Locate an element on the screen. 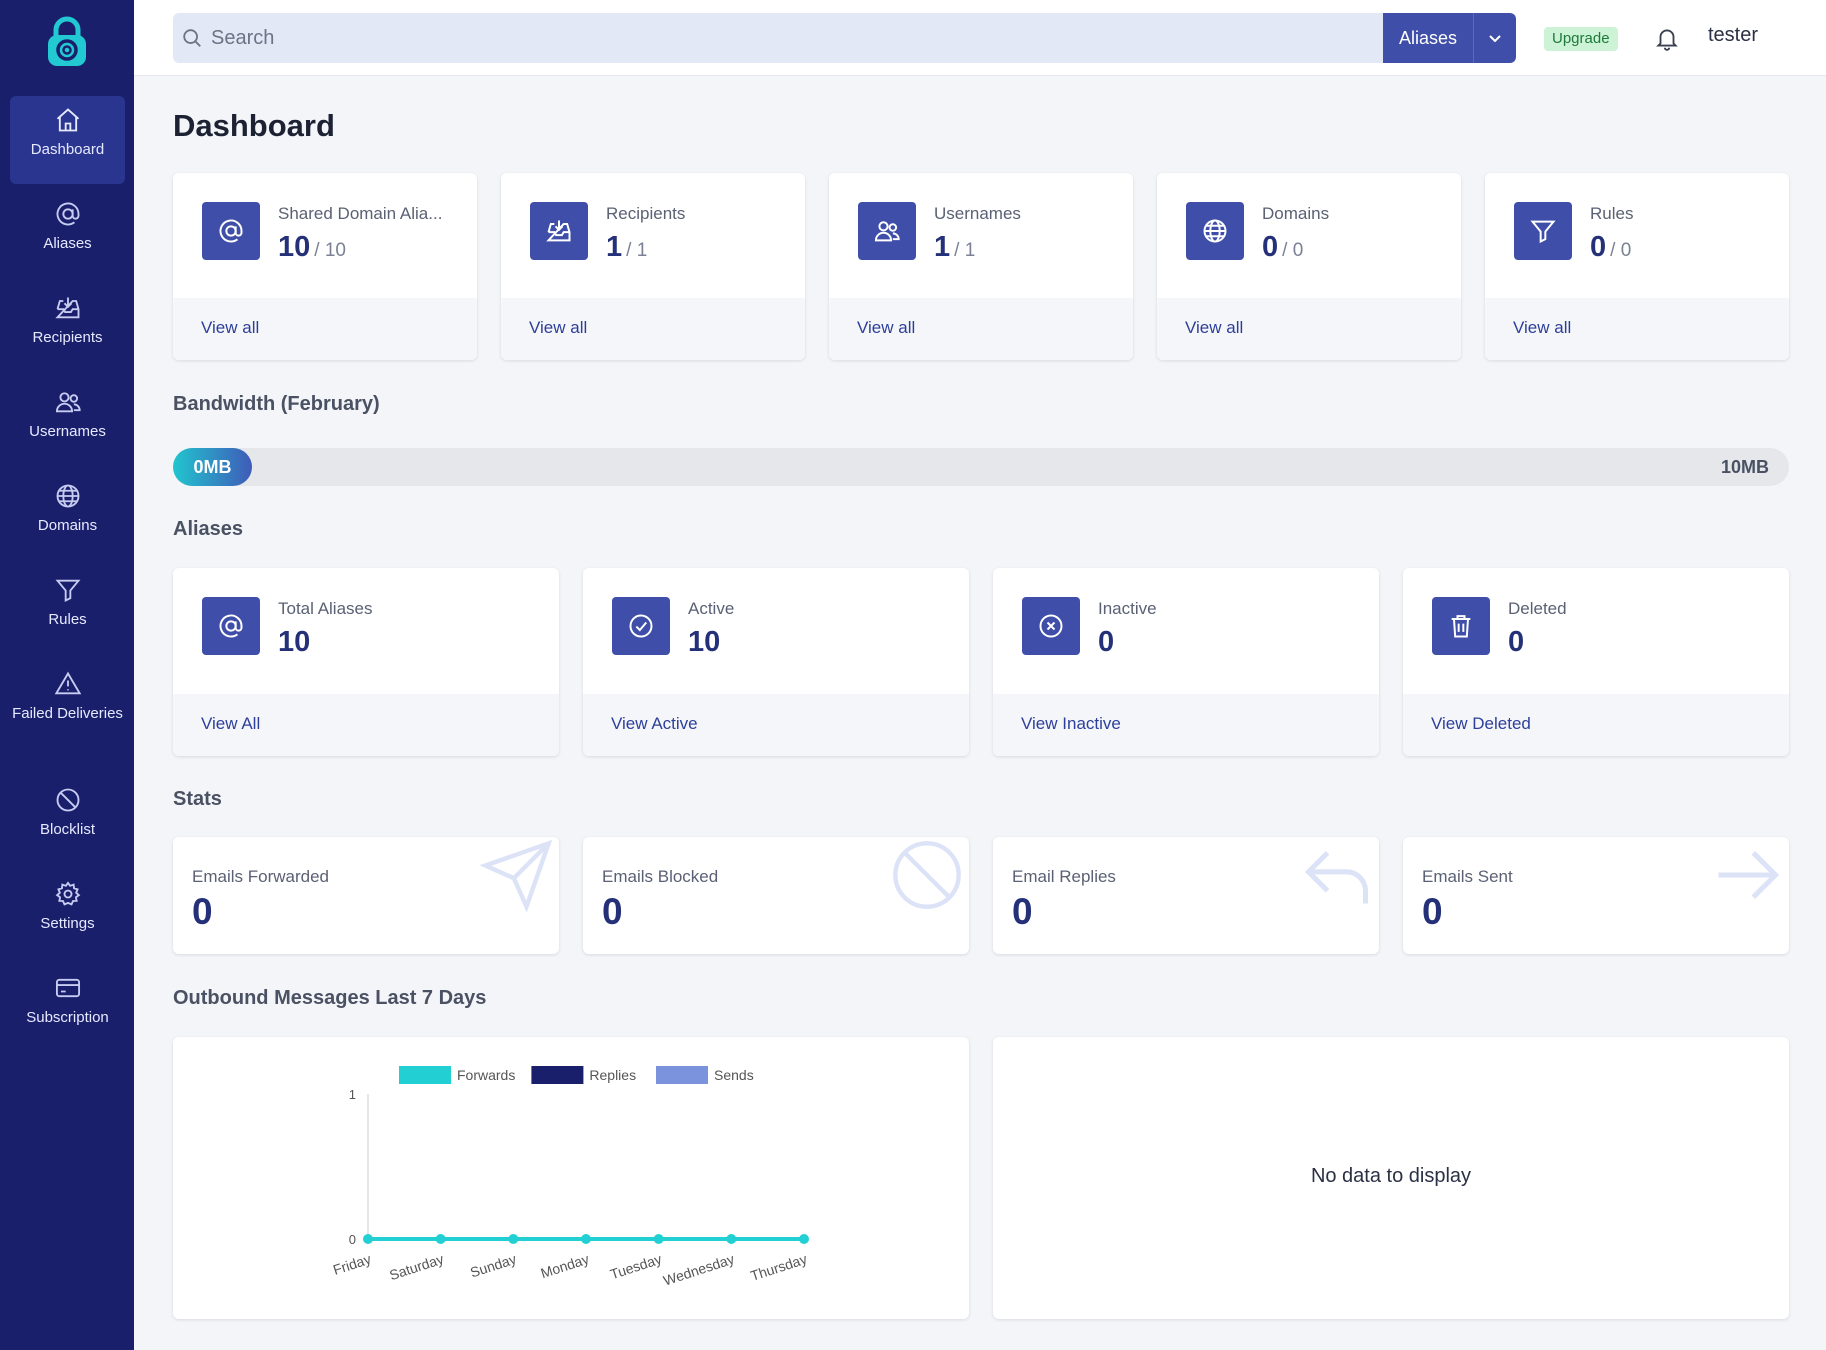 The width and height of the screenshot is (1826, 1350). legend-label: Forwards is located at coordinates (486, 1075).